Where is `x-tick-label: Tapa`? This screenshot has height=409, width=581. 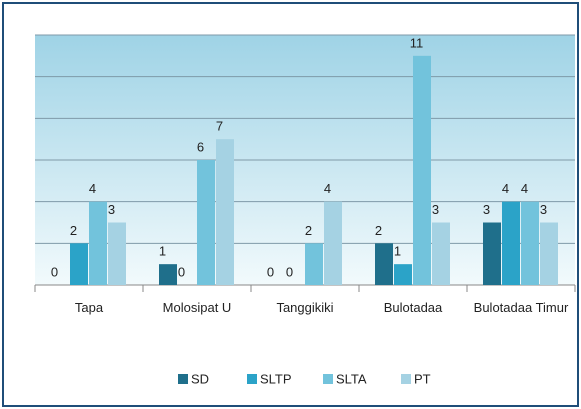 x-tick-label: Tapa is located at coordinates (89, 307).